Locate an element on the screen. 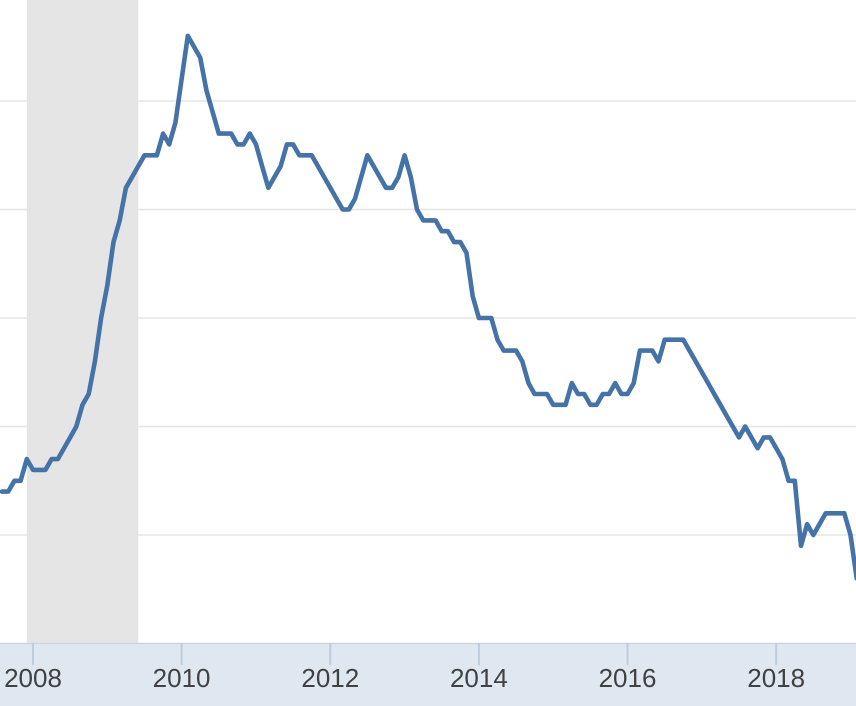 The image size is (856, 706). x-tick-label: 2018 is located at coordinates (776, 678).